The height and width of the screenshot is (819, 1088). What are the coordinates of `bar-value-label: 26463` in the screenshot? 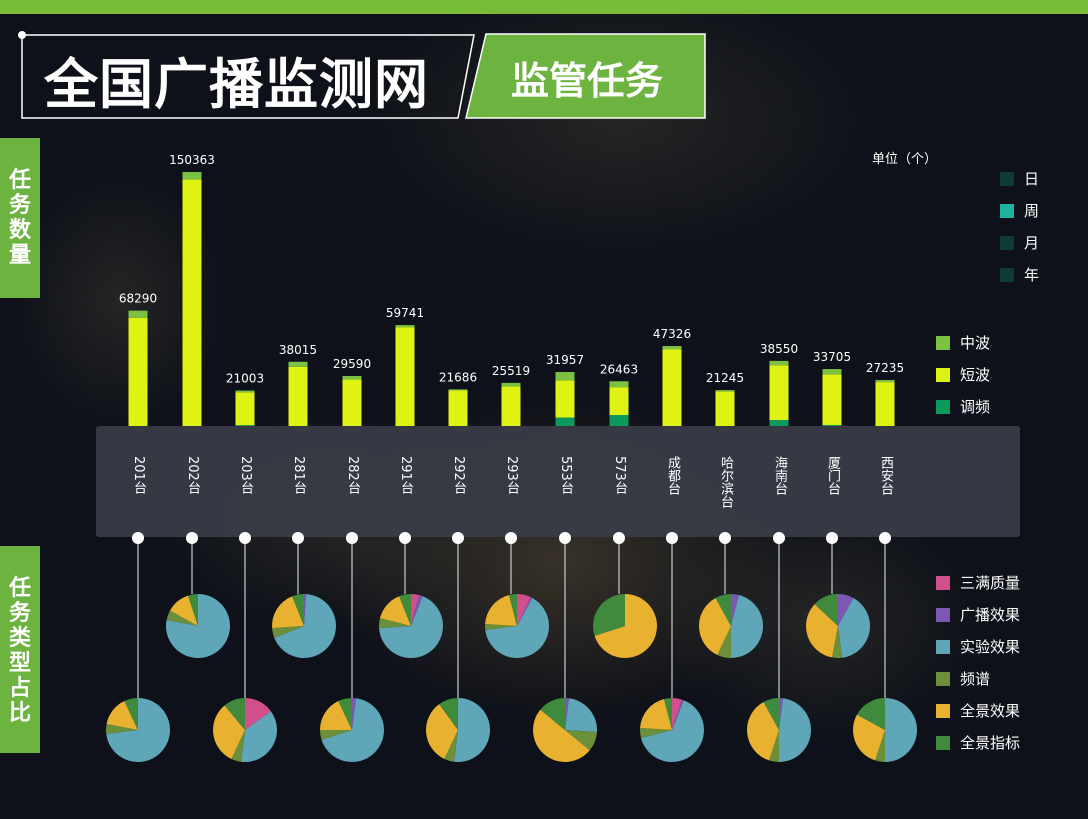 It's located at (619, 369).